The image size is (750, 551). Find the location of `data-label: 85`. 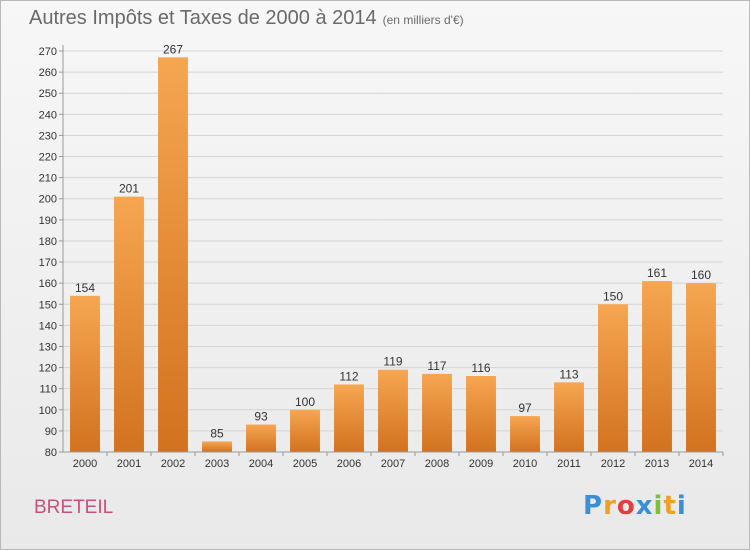

data-label: 85 is located at coordinates (217, 433).